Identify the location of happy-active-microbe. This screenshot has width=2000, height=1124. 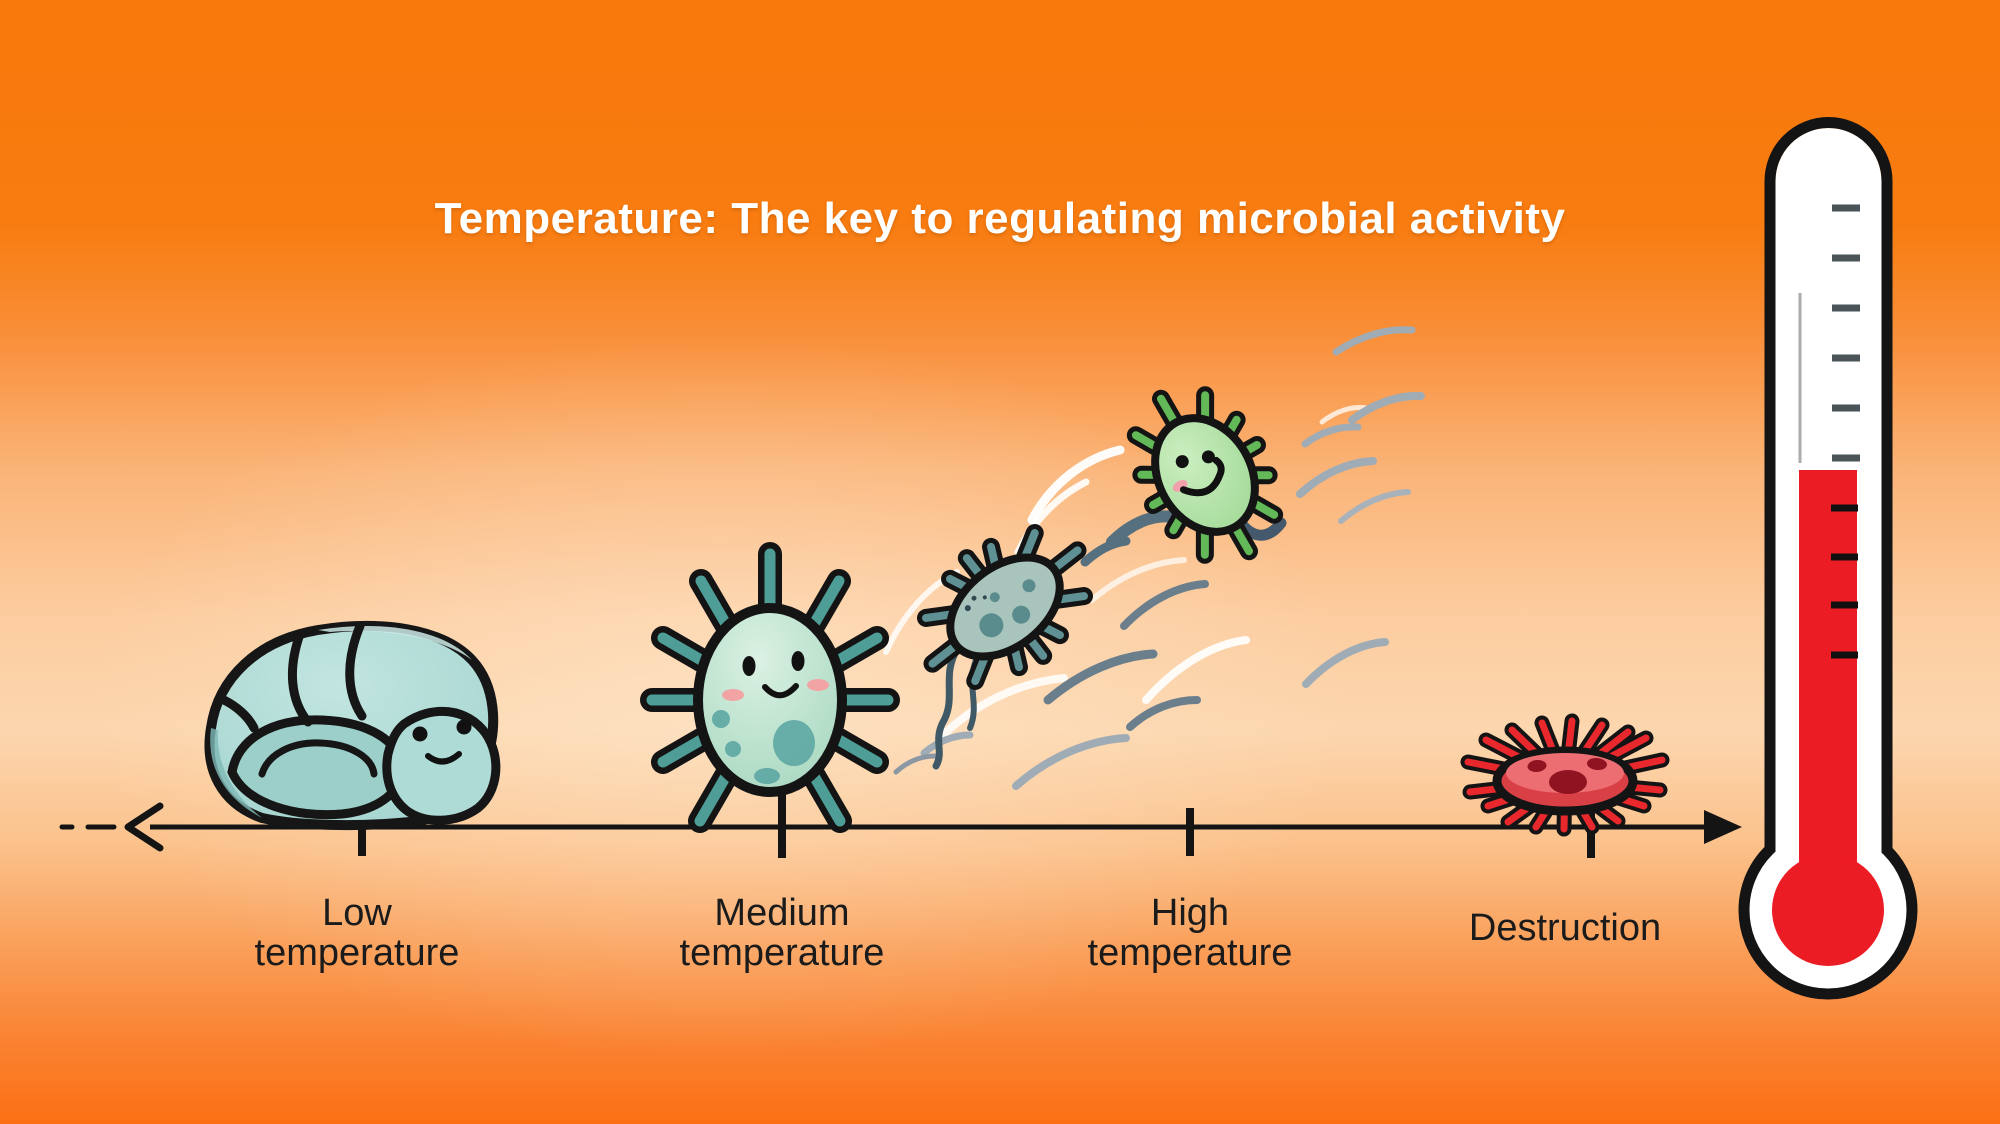
(770, 687).